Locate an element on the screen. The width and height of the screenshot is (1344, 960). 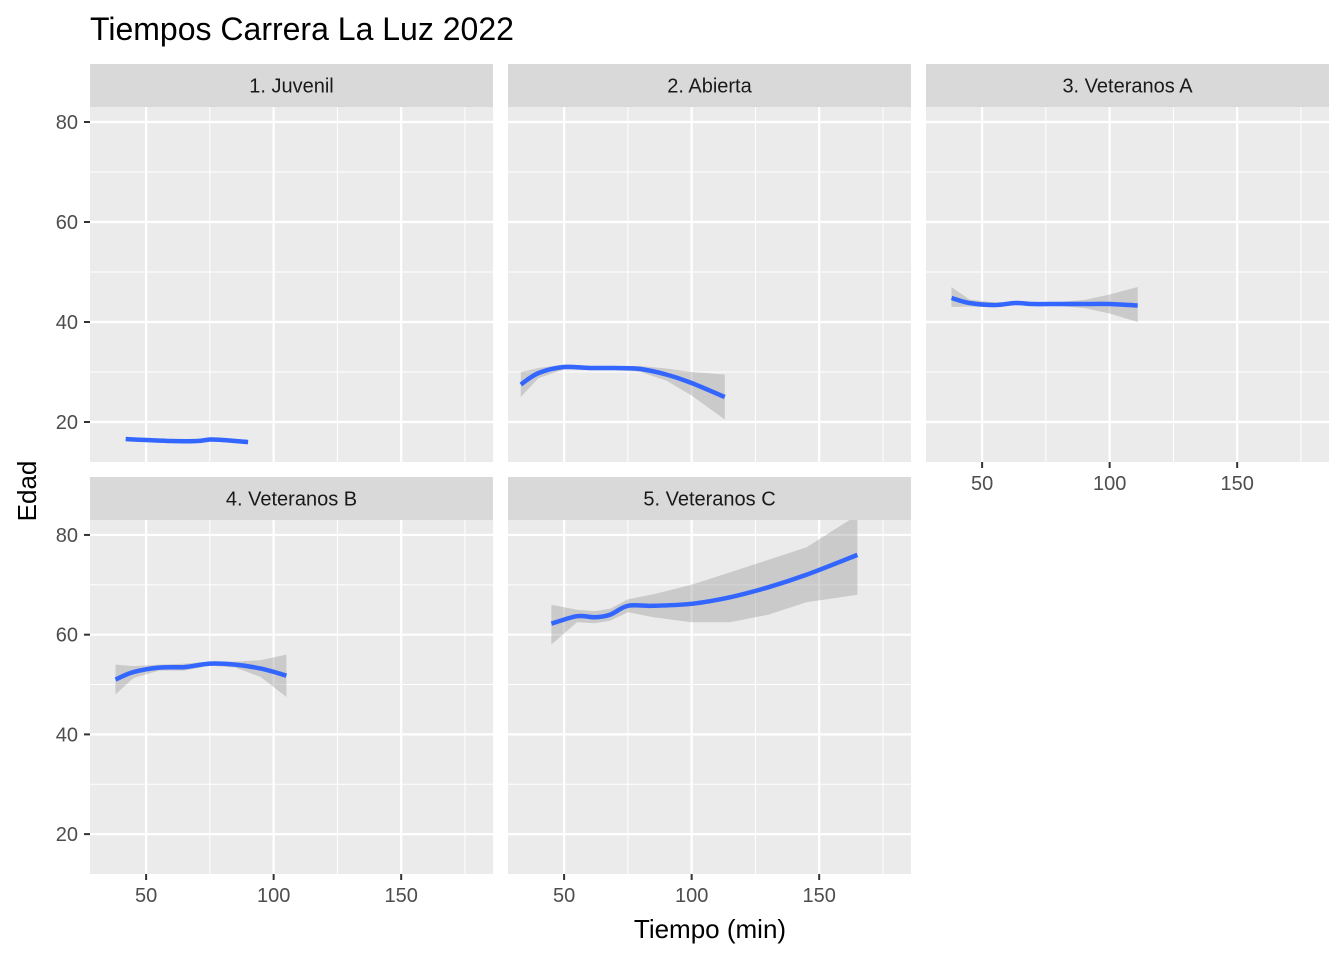
facet-strip-label: 5. Veteranos C is located at coordinates (709, 500).